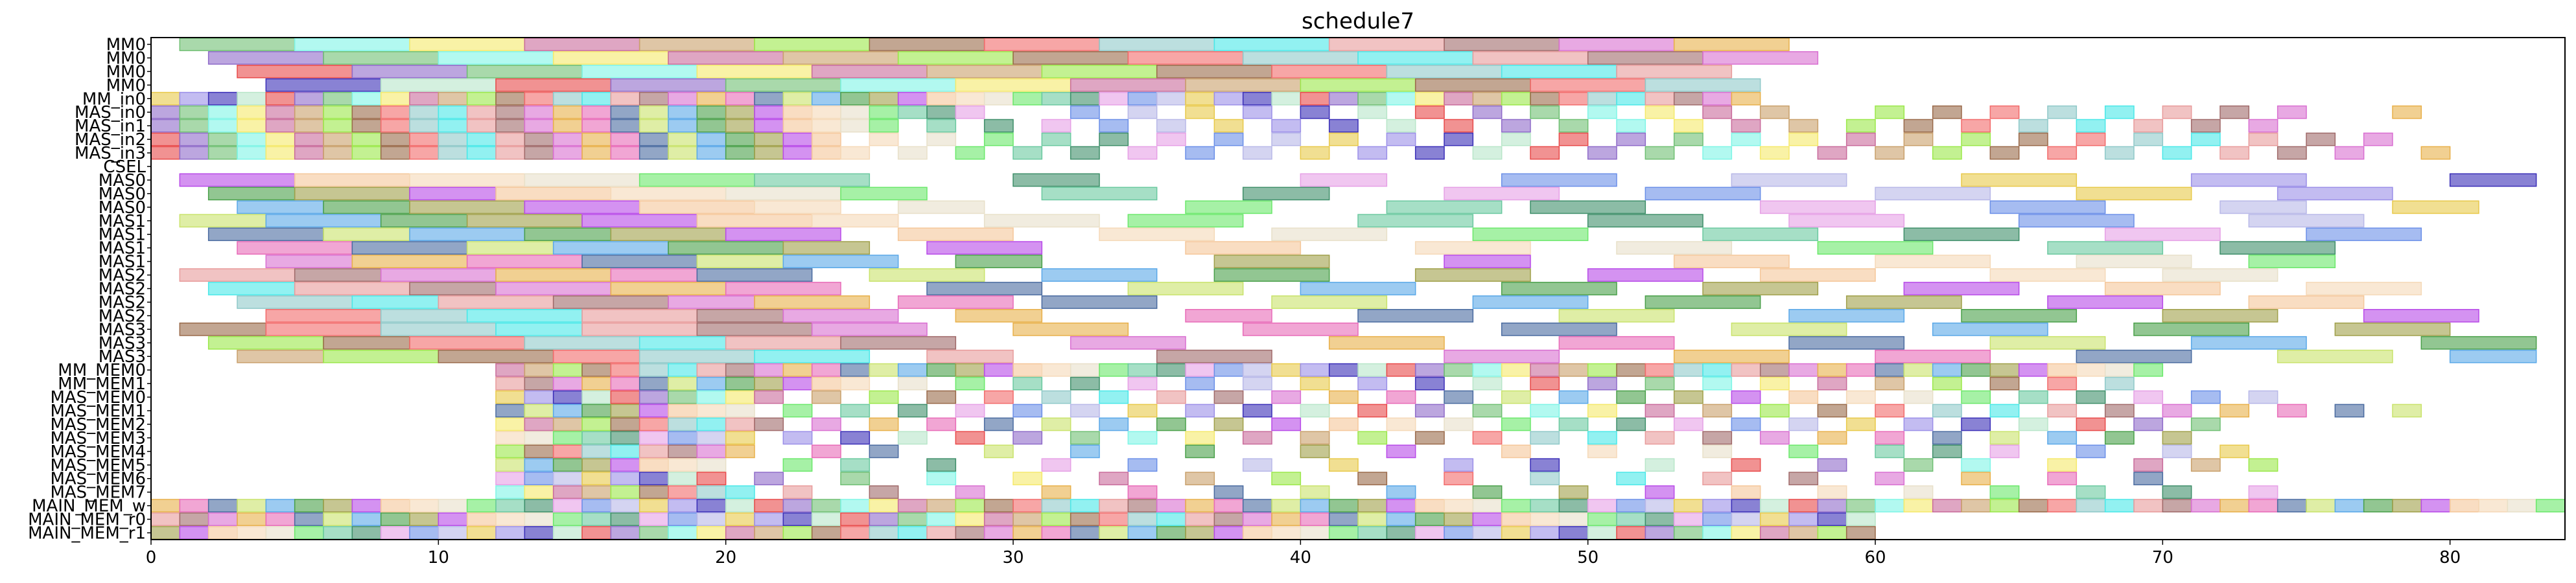 The image size is (2576, 583). What do you see at coordinates (98, 397) in the screenshot?
I see `y-tick-label: MAS_MEM0` at bounding box center [98, 397].